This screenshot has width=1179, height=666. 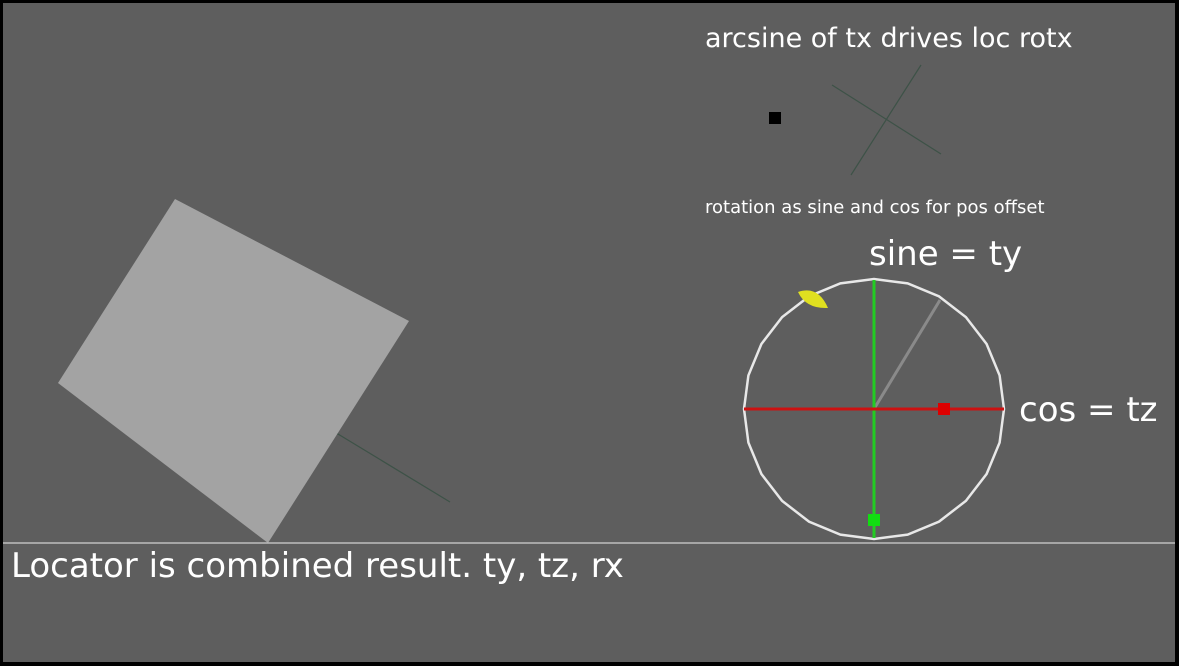 What do you see at coordinates (1088, 410) in the screenshot?
I see `cos-label: cos = tz` at bounding box center [1088, 410].